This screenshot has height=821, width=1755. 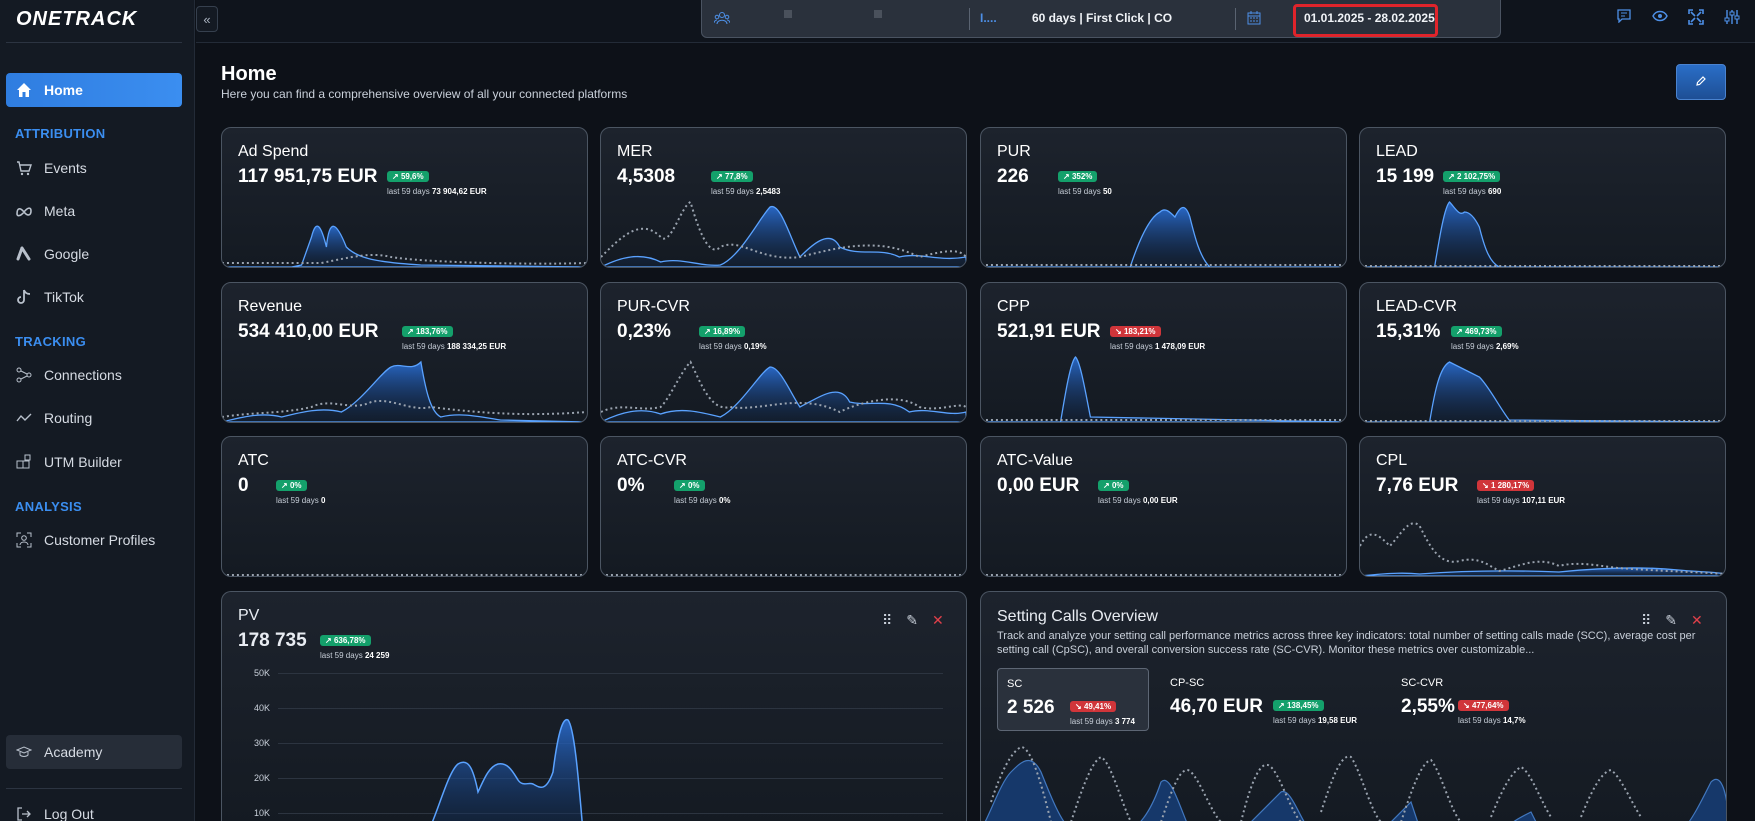 What do you see at coordinates (1013, 176) in the screenshot?
I see `card-value: 226` at bounding box center [1013, 176].